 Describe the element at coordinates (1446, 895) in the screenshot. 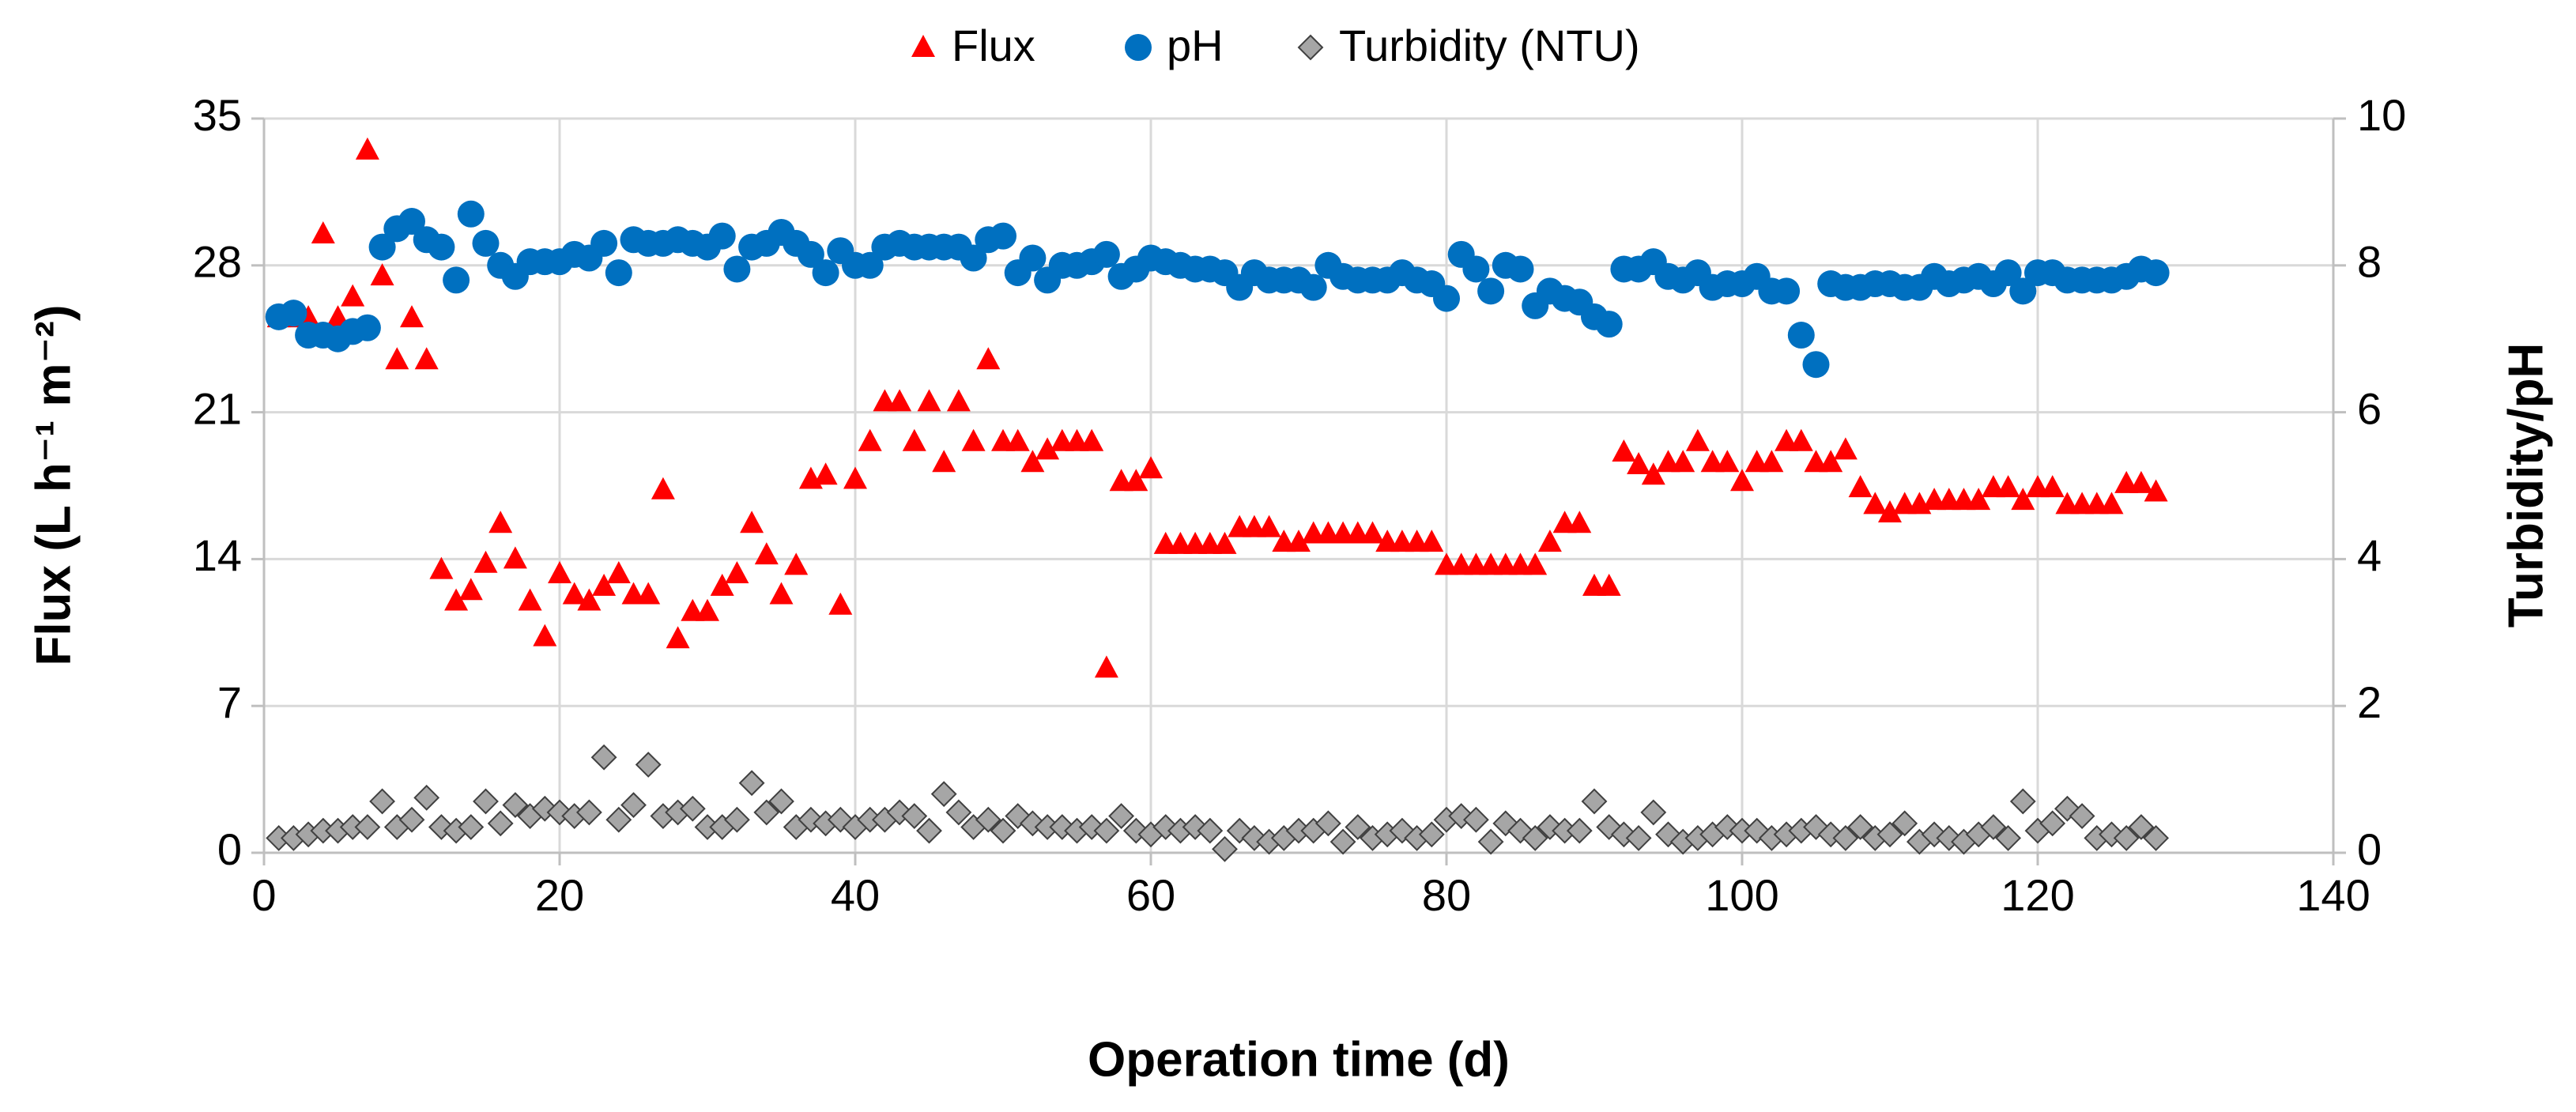

I see `x-tick-label: 80` at that location.